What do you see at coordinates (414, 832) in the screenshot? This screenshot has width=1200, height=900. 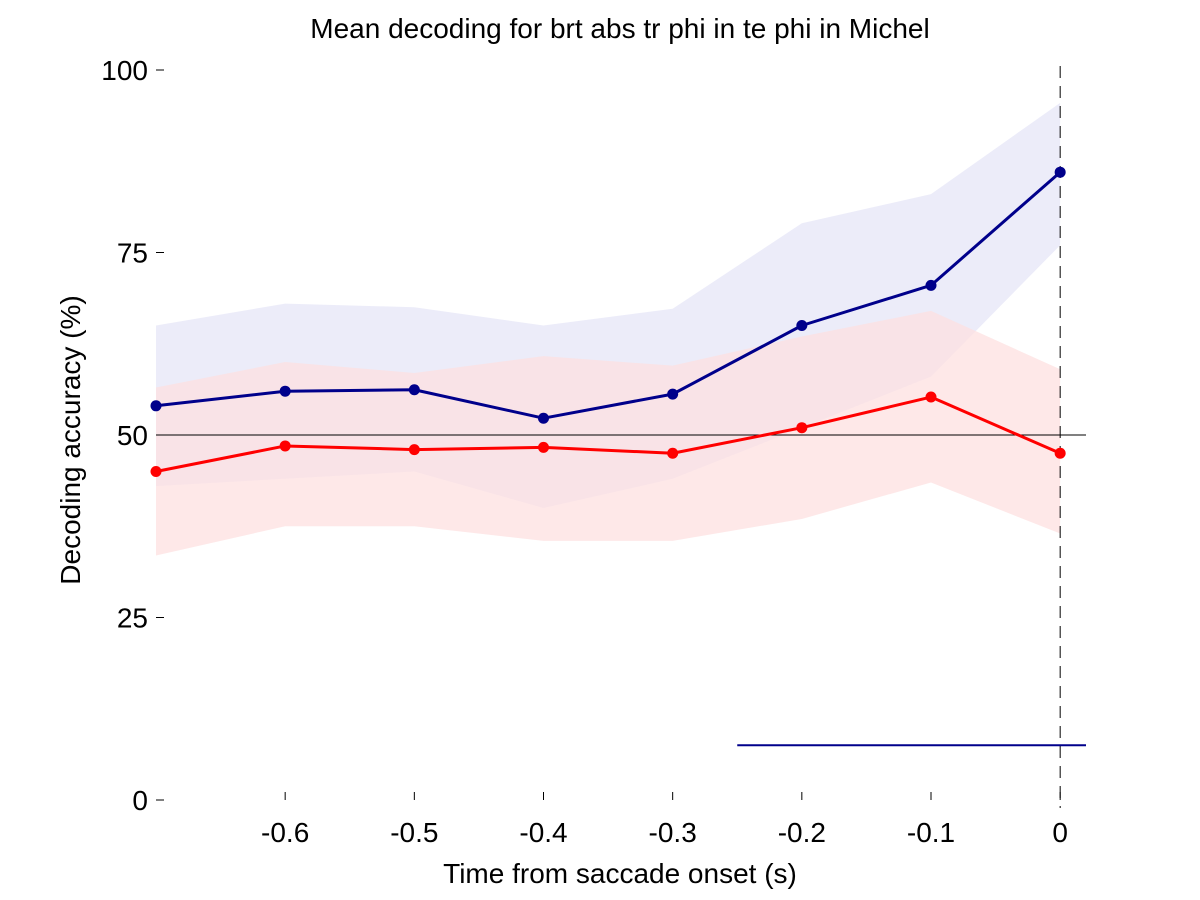 I see `x-tick-label-1: -0.5` at bounding box center [414, 832].